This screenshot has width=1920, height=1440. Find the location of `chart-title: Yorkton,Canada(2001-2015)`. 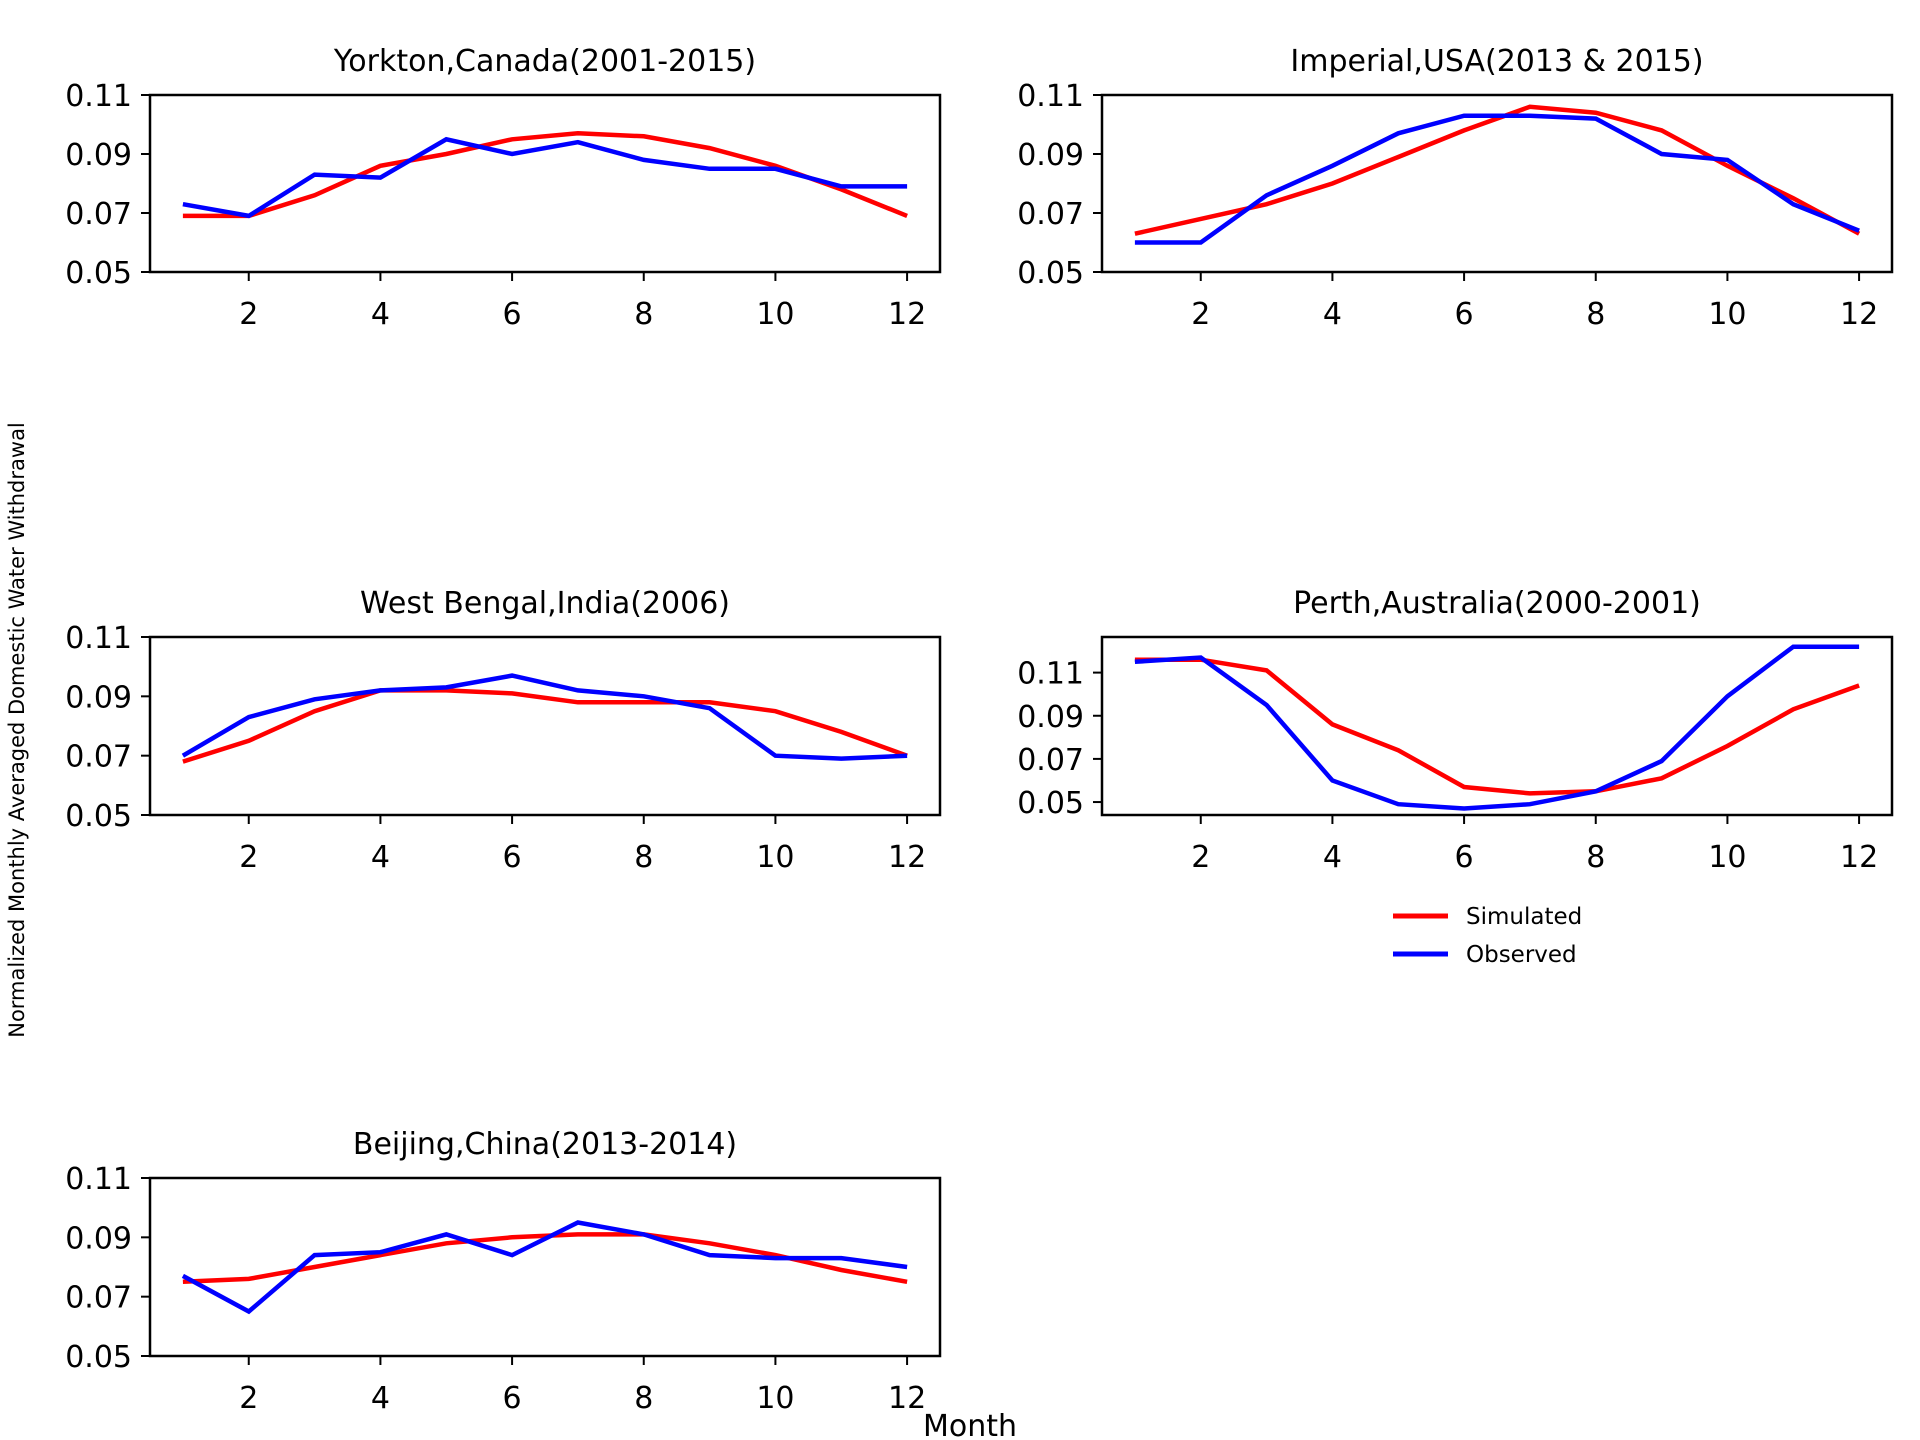

chart-title: Yorkton,Canada(2001-2015) is located at coordinates (544, 61).